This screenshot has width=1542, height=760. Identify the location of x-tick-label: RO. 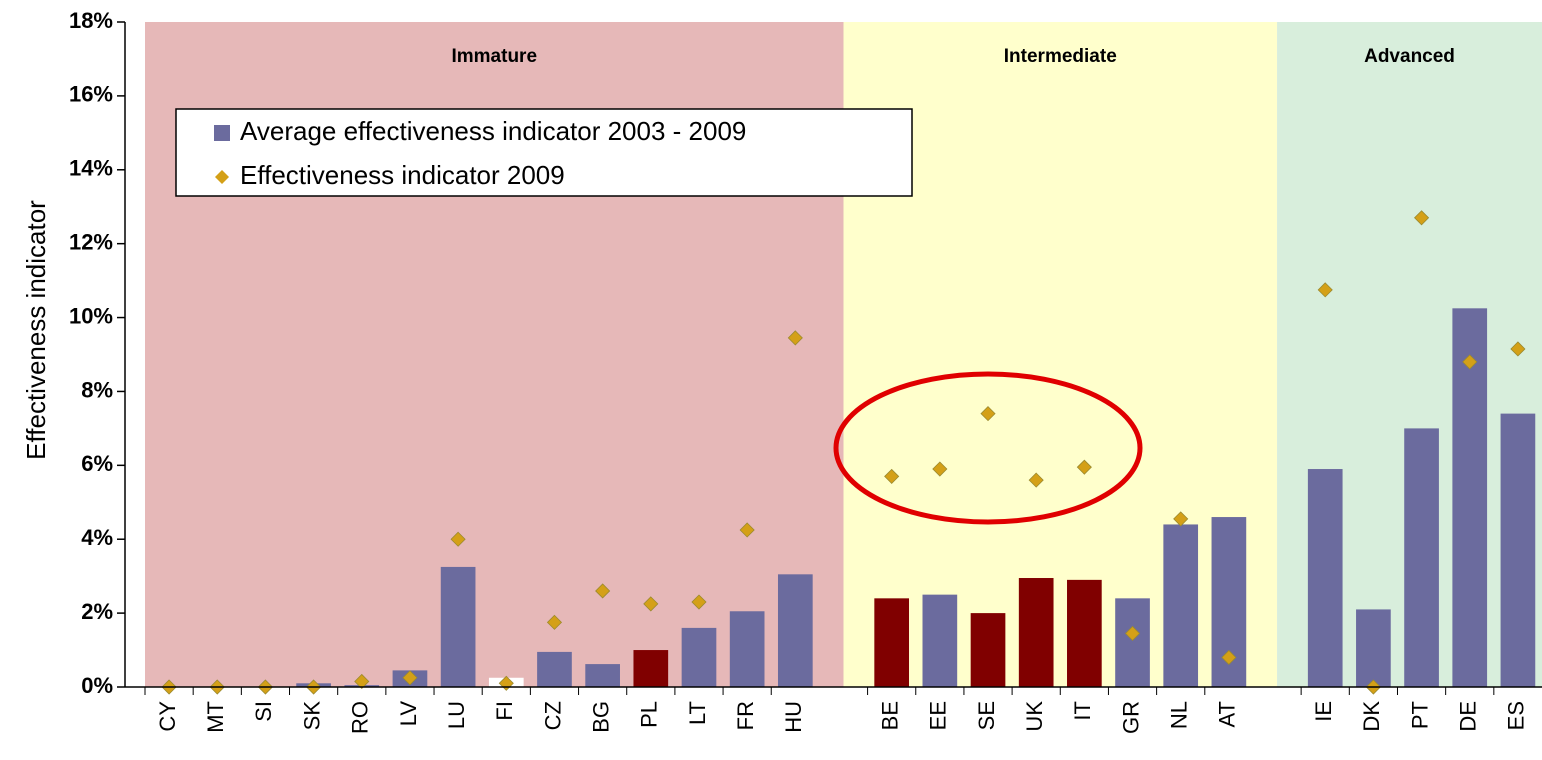
(360, 717).